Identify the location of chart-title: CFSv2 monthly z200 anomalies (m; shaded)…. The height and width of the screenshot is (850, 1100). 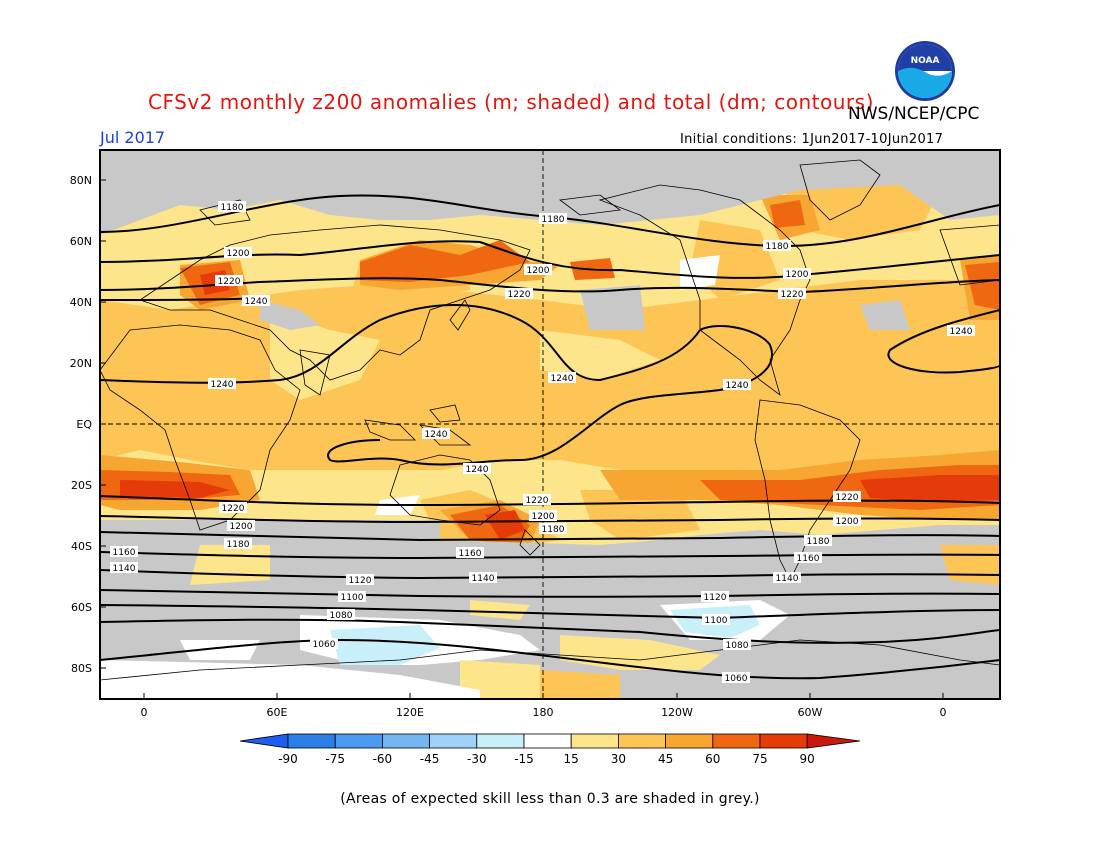
(511, 102).